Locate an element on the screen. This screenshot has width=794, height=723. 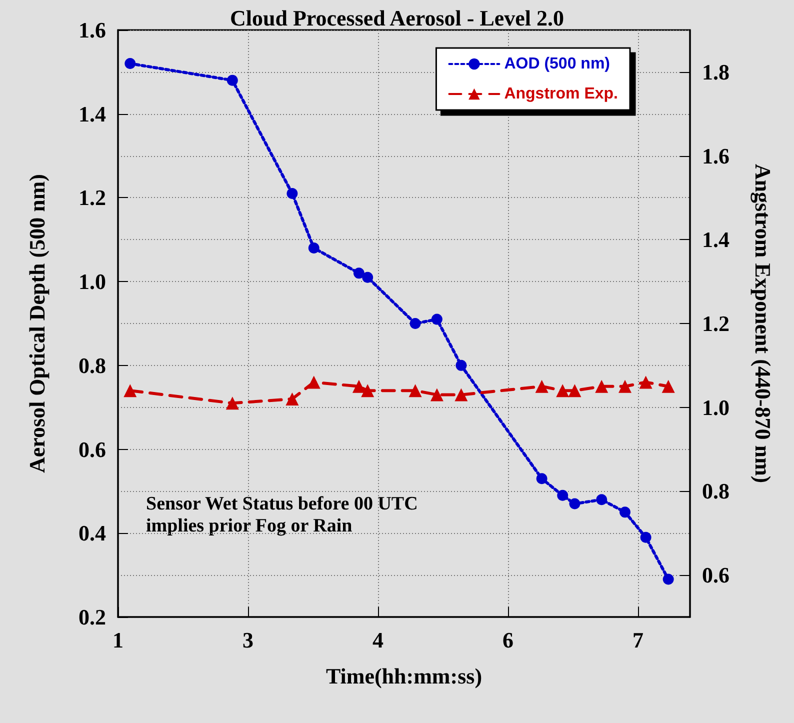
legend-label: Angstrom Exp. is located at coordinates (561, 94).